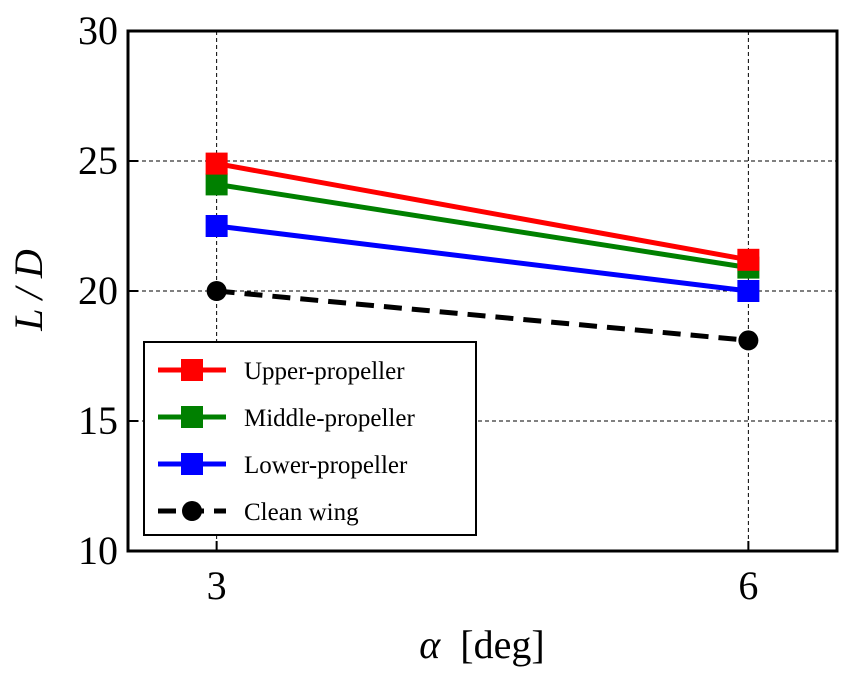 This screenshot has height=674, width=862. I want to click on y-tick-label: 10, so click(98, 550).